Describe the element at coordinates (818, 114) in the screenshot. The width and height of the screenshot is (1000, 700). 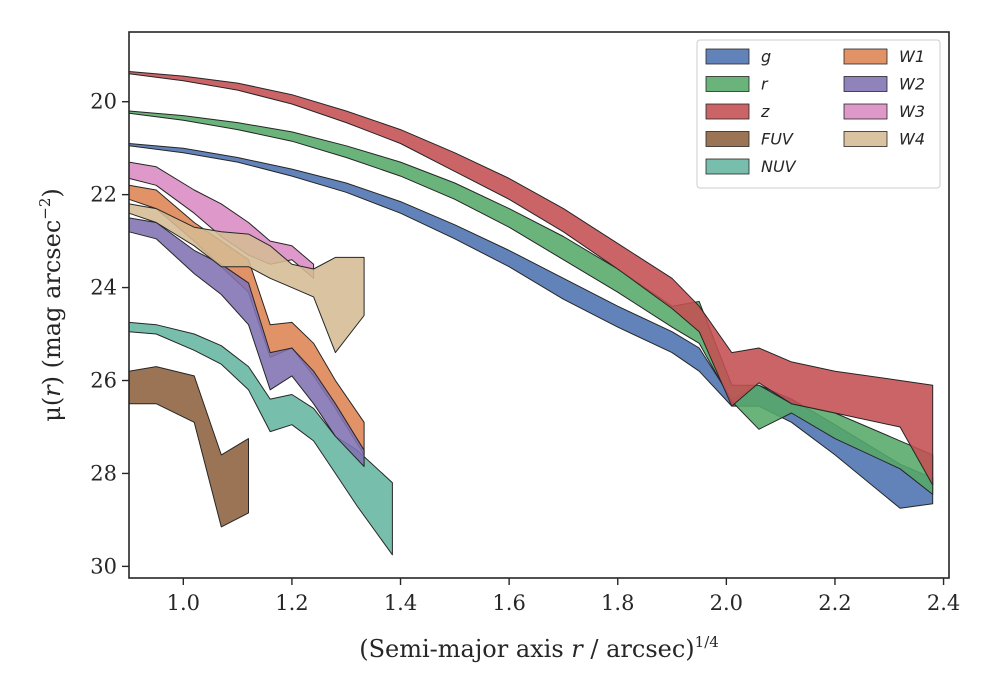
I see `legend: grz FUV NUV W1 W2 W3 W4` at that location.